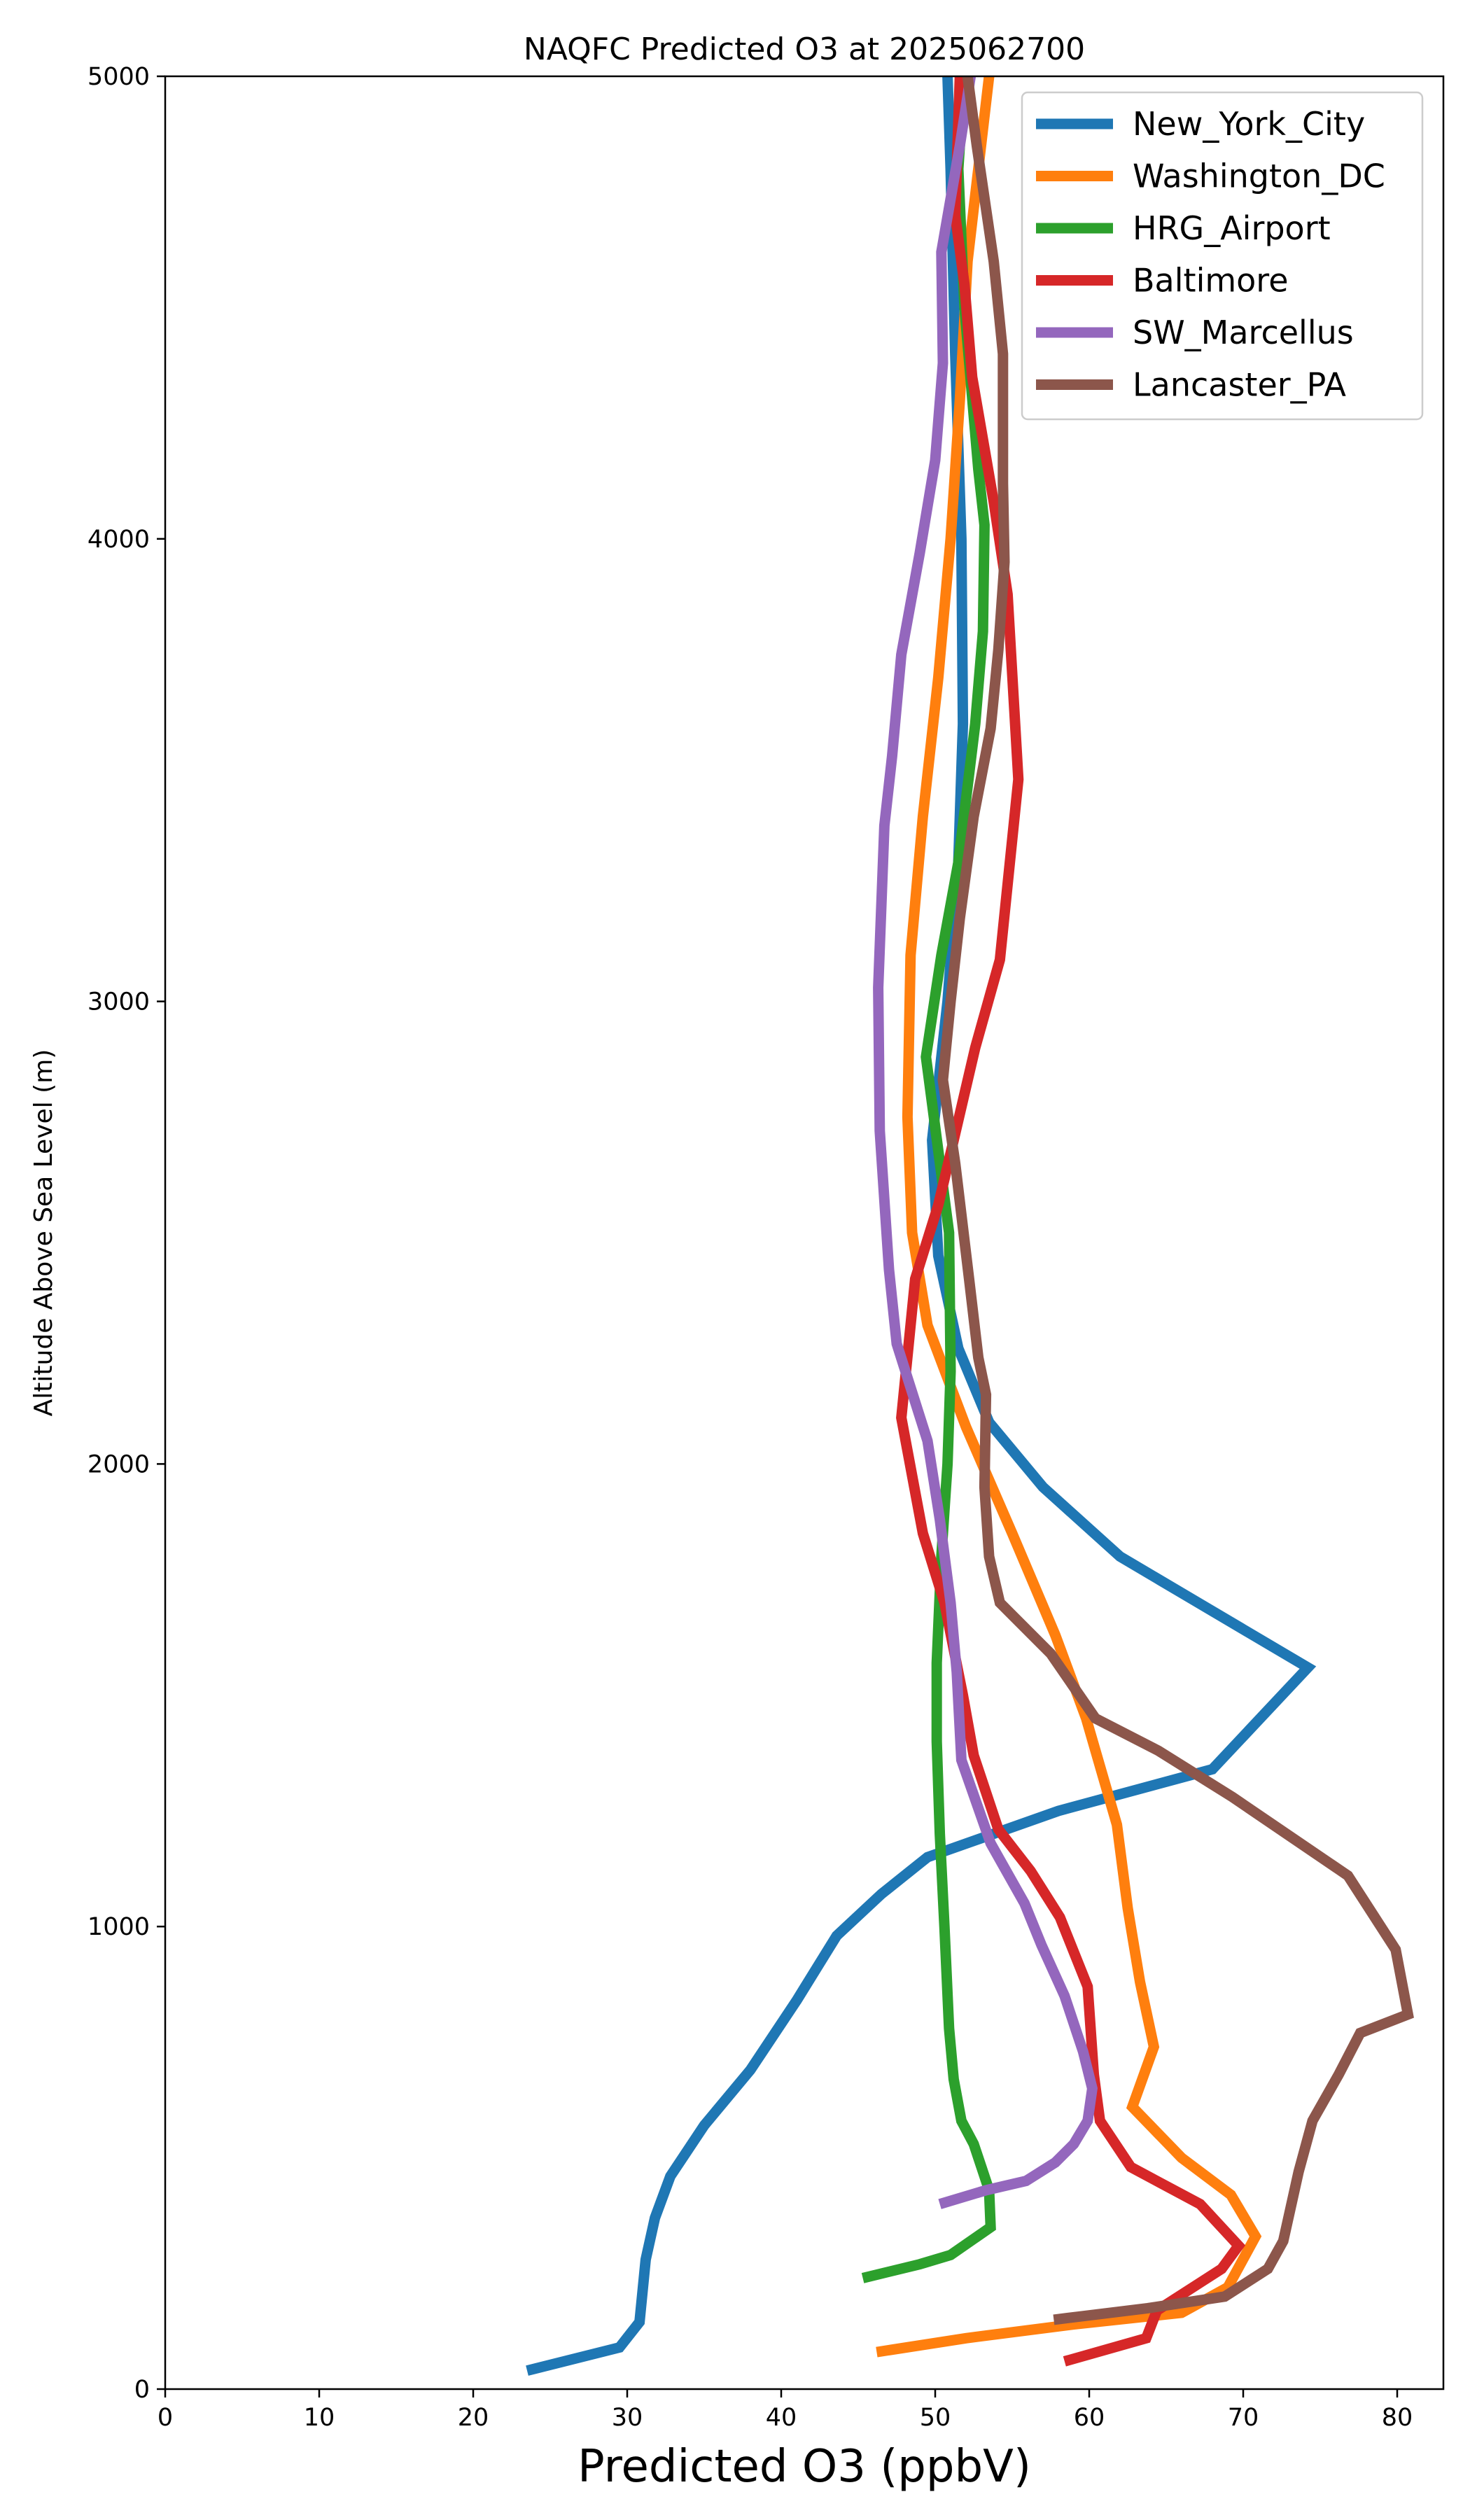 The width and height of the screenshot is (1470, 2520). What do you see at coordinates (126, 1233) in the screenshot?
I see `y-axis: 0 1000 2000 3000 4000 5000` at bounding box center [126, 1233].